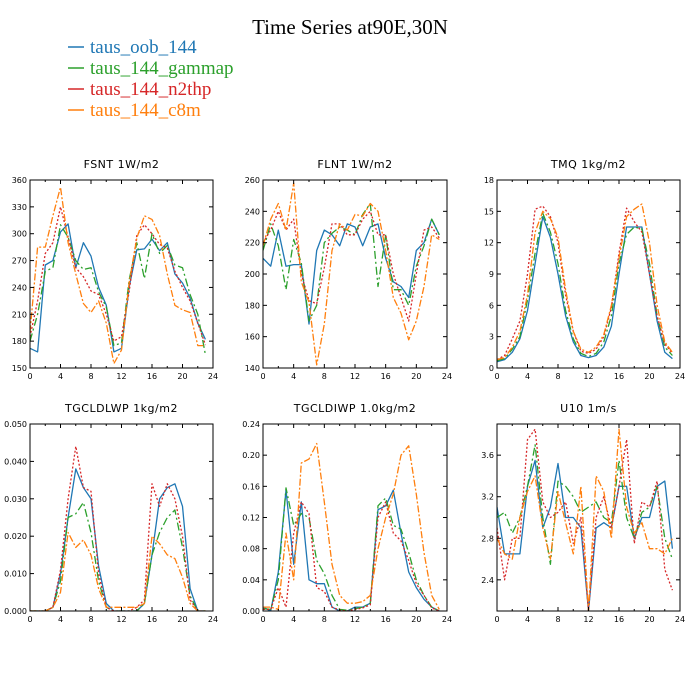 This screenshot has width=700, height=700. I want to click on y-tick-label: 0.050, so click(15, 424).